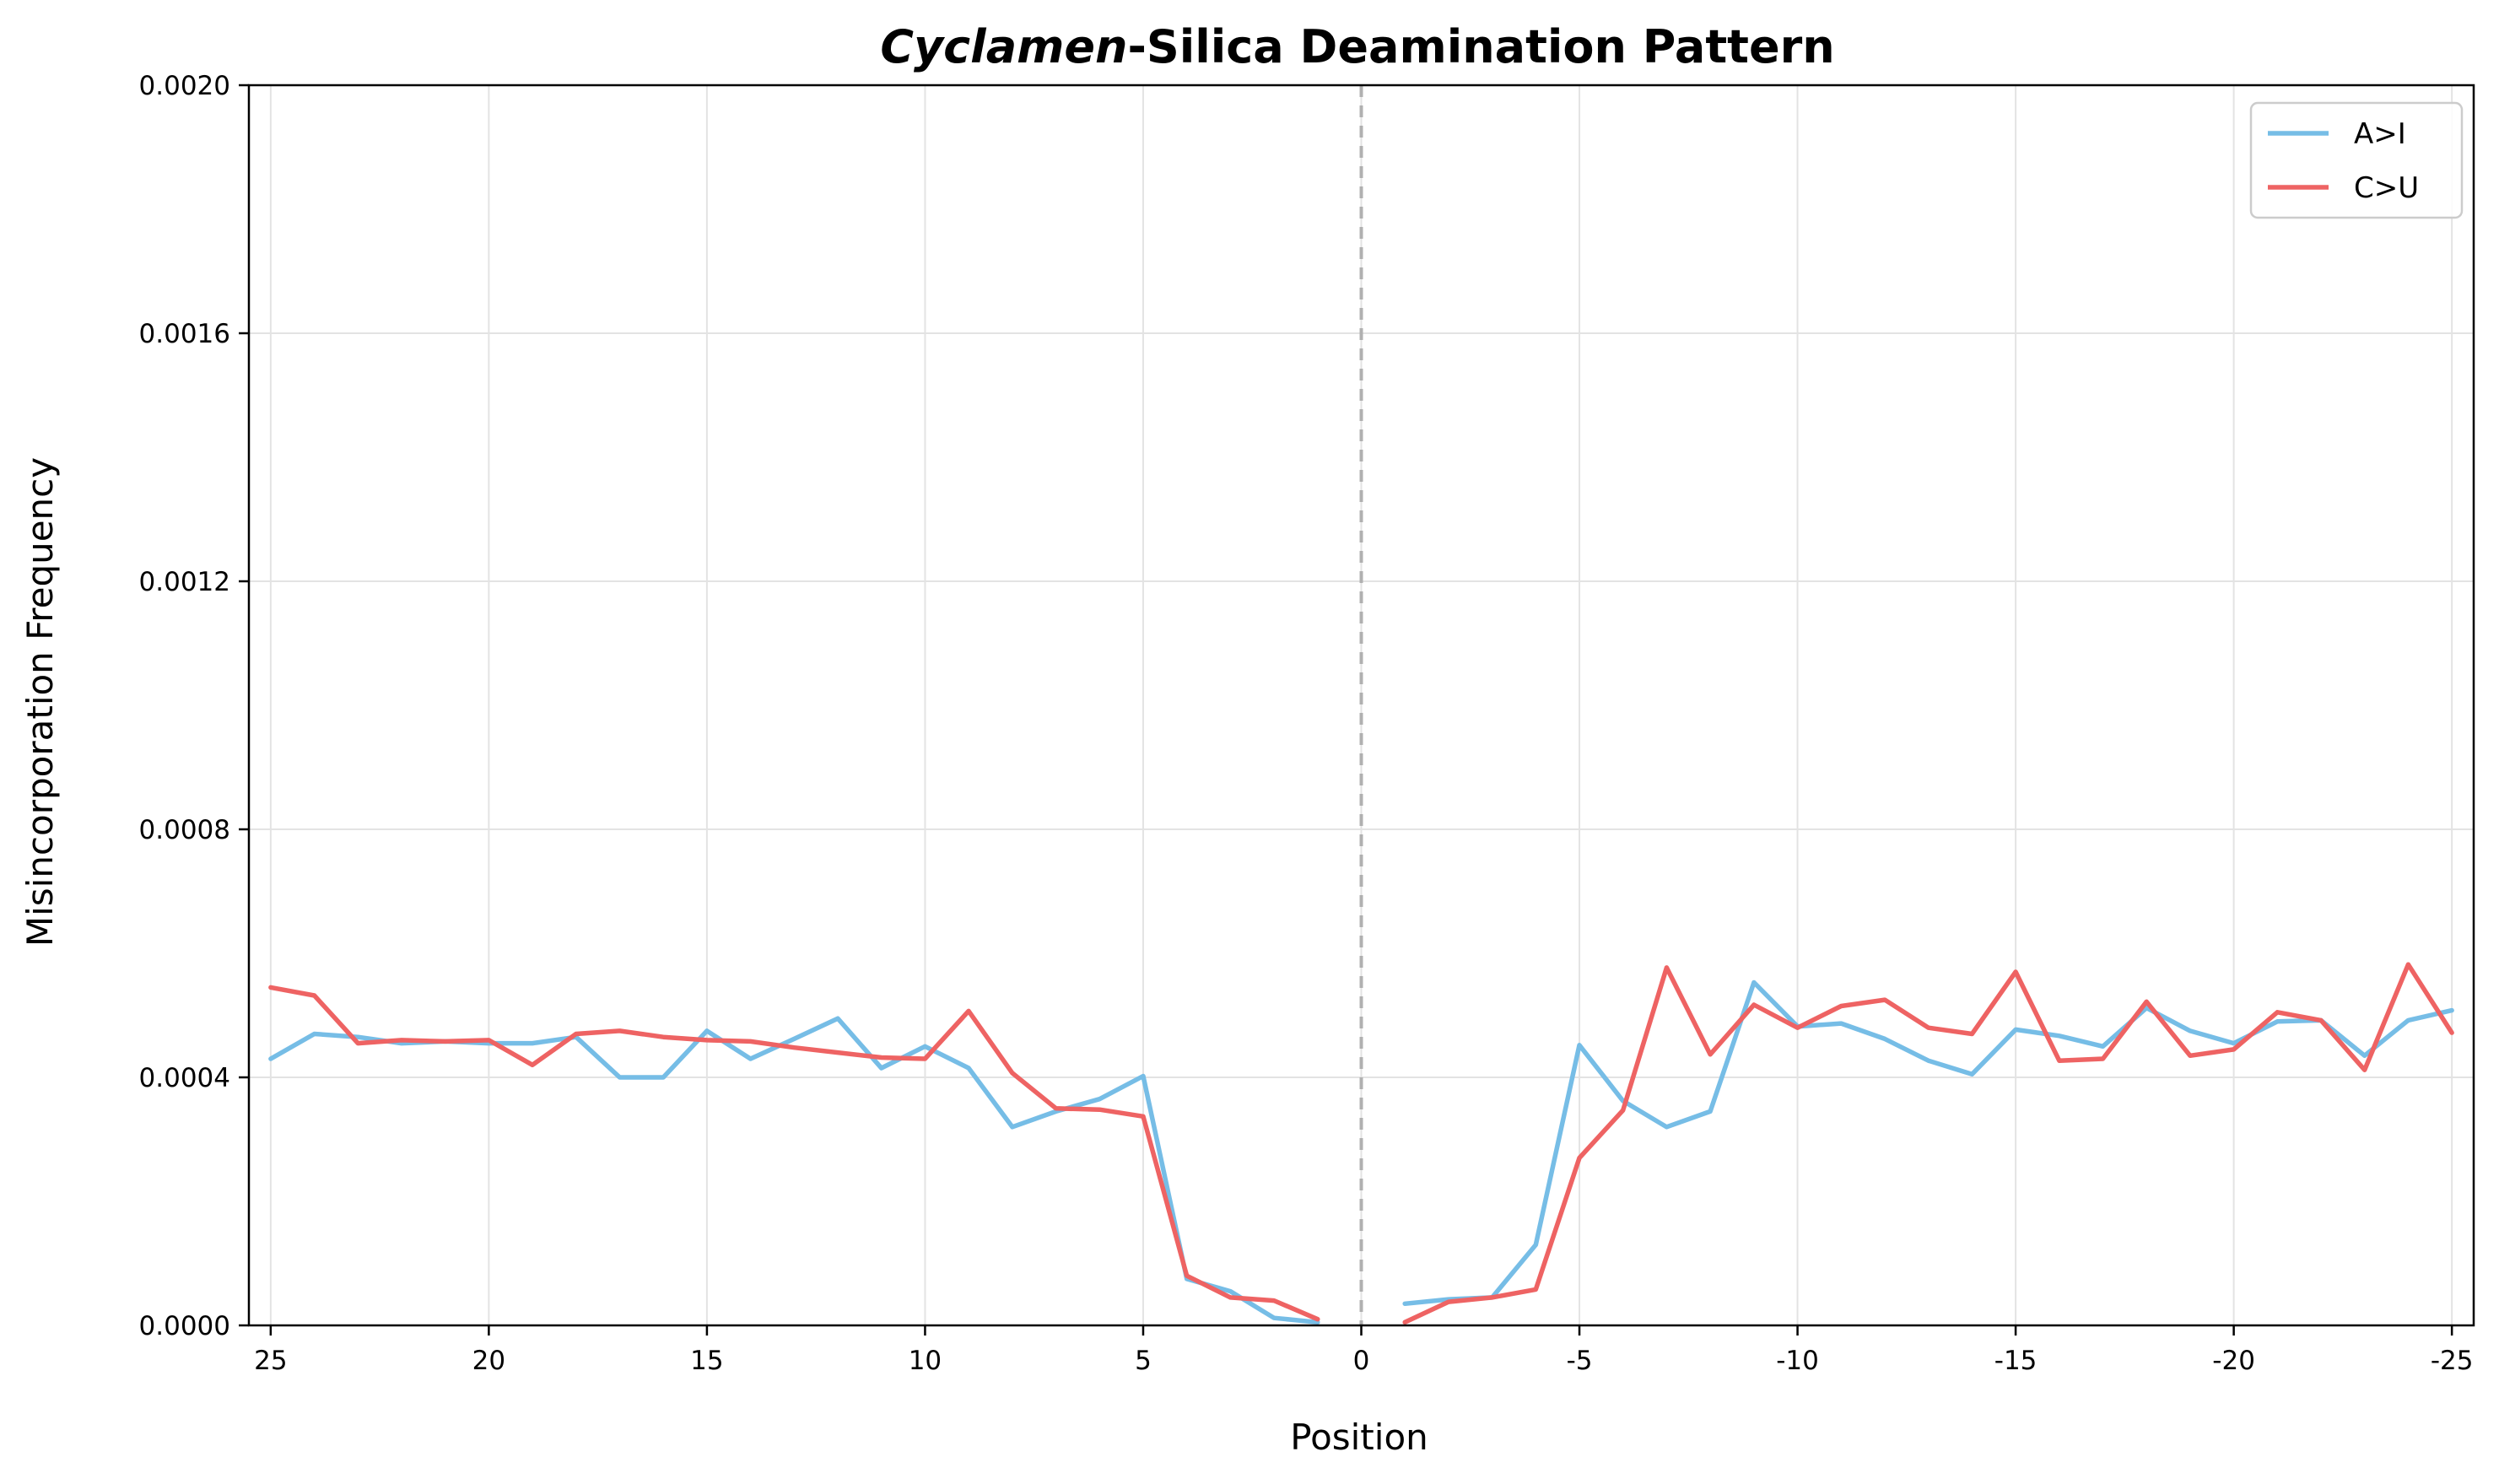 This screenshot has width=2499, height=1484. What do you see at coordinates (184, 830) in the screenshot?
I see `y-tick-label: 0.0008` at bounding box center [184, 830].